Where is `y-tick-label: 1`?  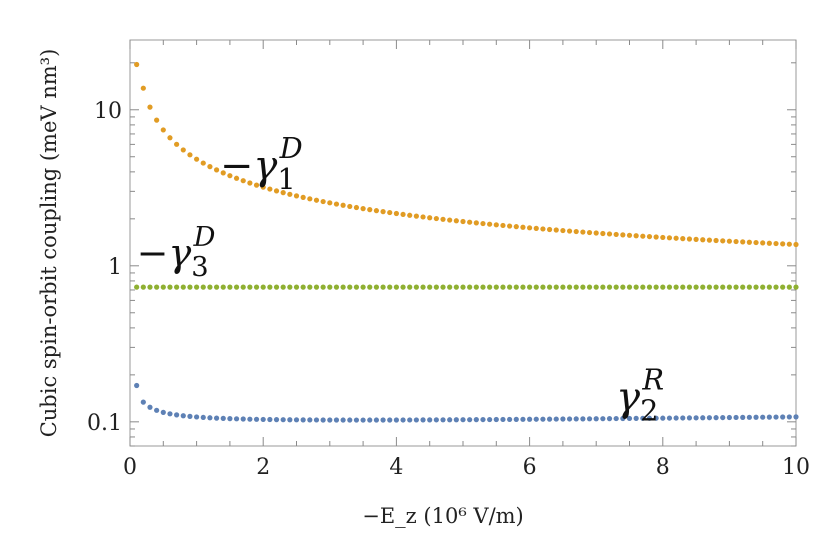 y-tick-label: 1 is located at coordinates (115, 267).